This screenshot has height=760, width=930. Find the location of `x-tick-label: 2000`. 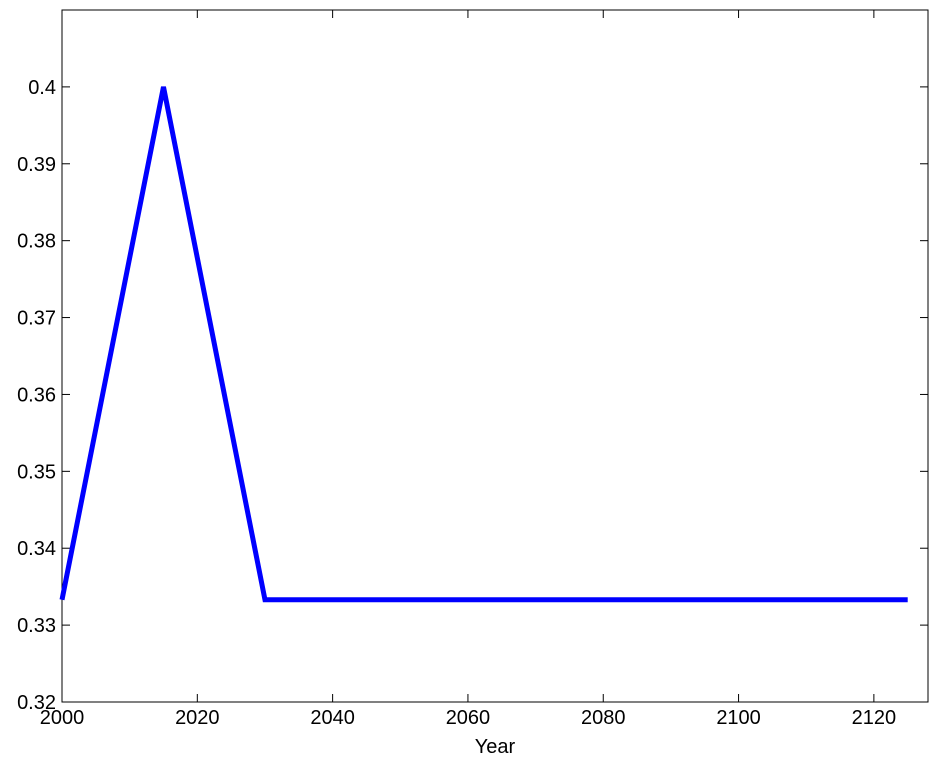

x-tick-label: 2000 is located at coordinates (62, 718).